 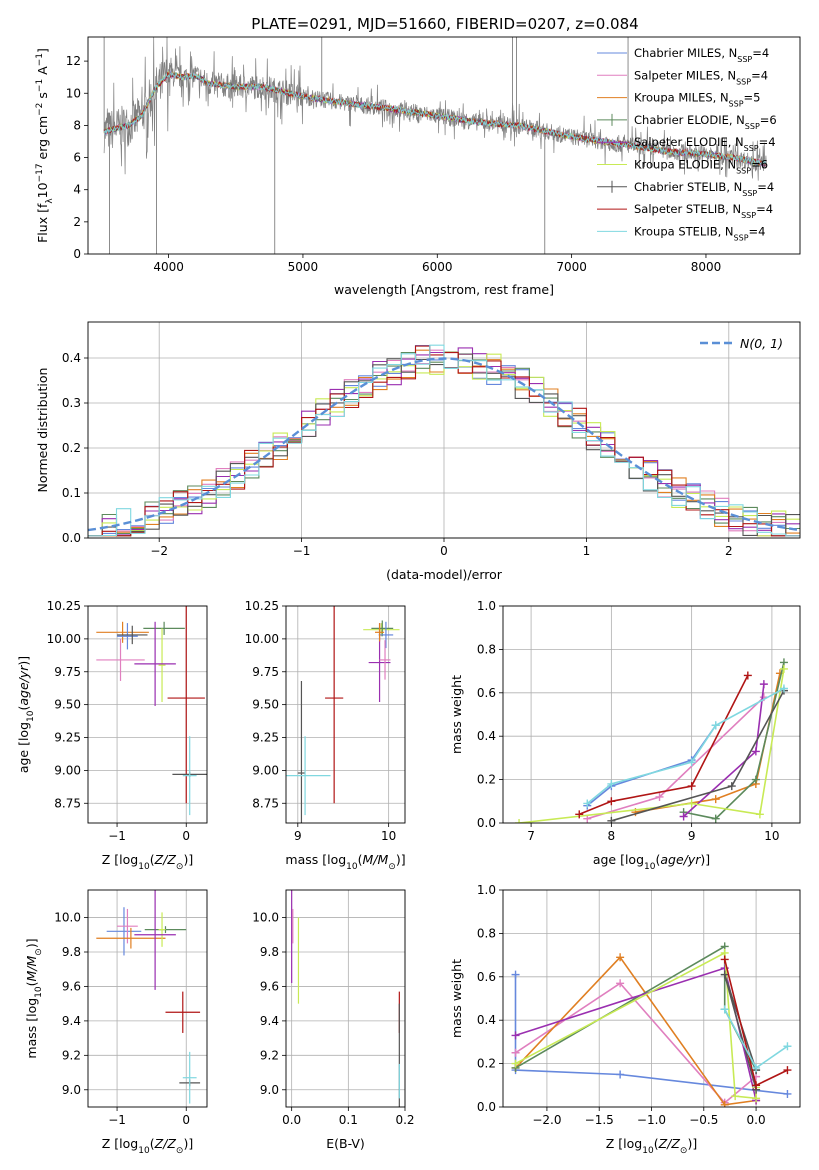 What do you see at coordinates (67, 672) in the screenshot?
I see `y-tick-label: 9.75` at bounding box center [67, 672].